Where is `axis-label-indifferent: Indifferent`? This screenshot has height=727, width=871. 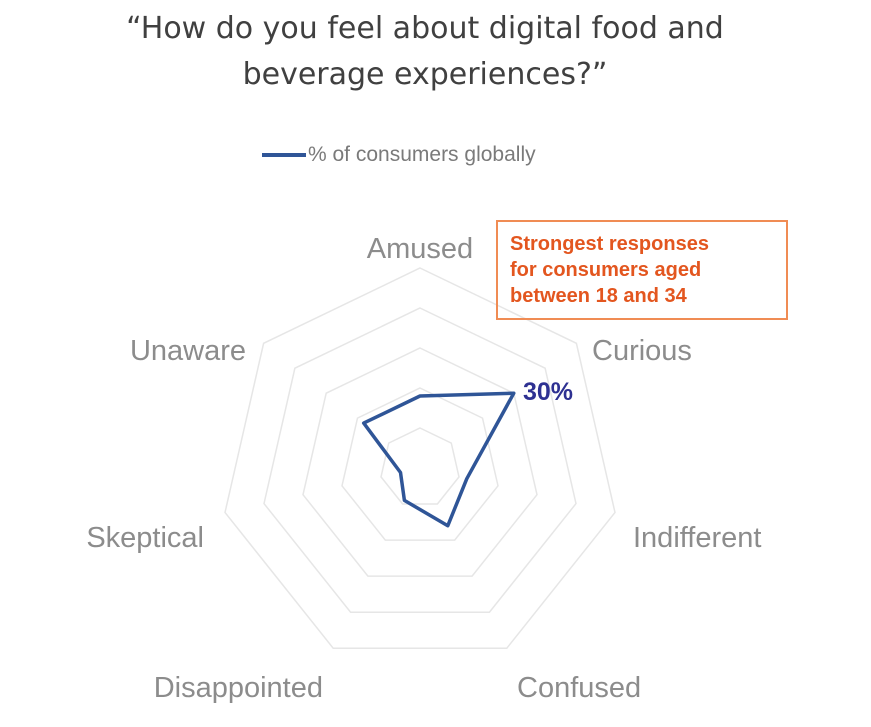 axis-label-indifferent: Indifferent is located at coordinates (697, 538).